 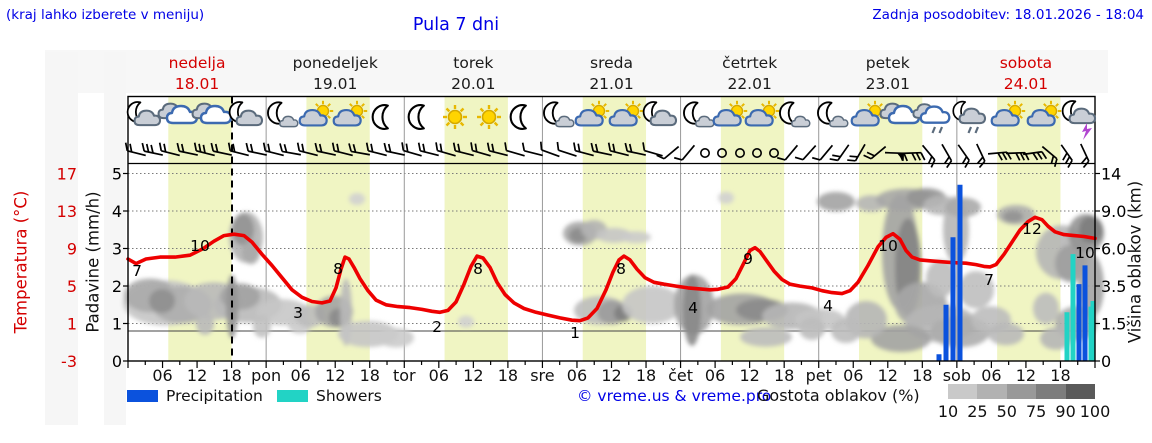 What do you see at coordinates (611, 84) in the screenshot?
I see `day-date: 21.01` at bounding box center [611, 84].